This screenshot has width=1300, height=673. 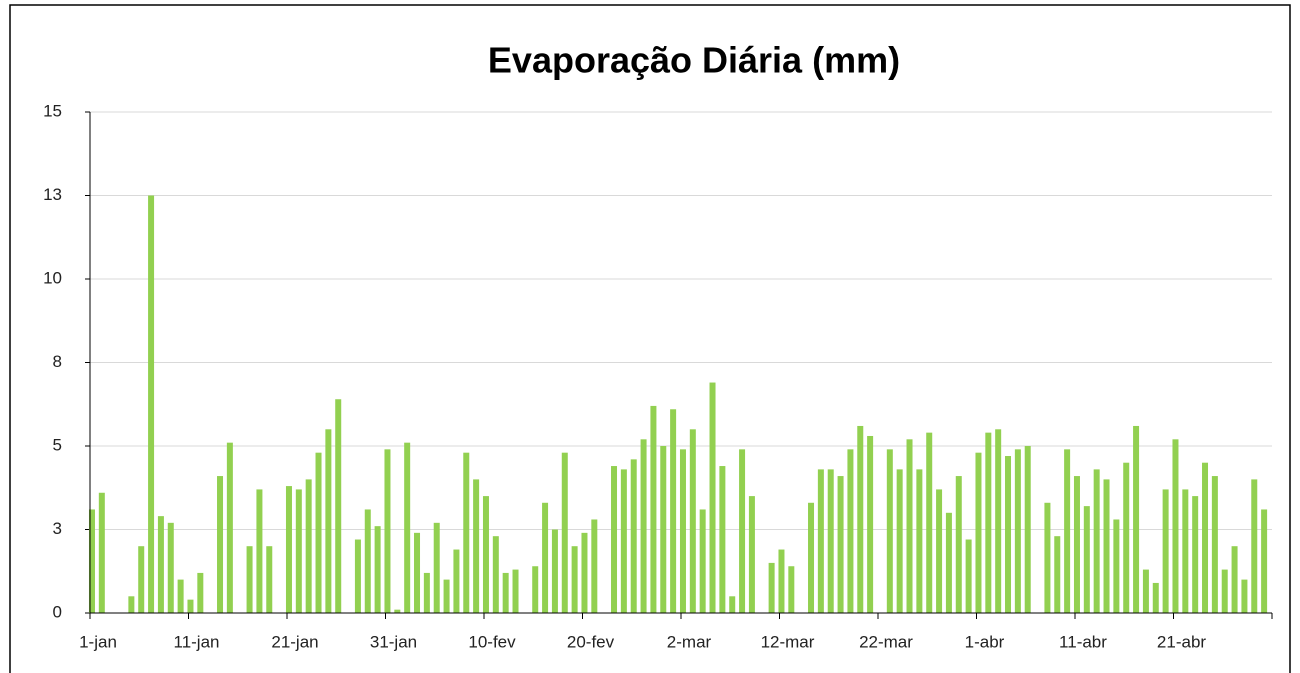 What do you see at coordinates (591, 641) in the screenshot?
I see `x-tick-label: 20-fev` at bounding box center [591, 641].